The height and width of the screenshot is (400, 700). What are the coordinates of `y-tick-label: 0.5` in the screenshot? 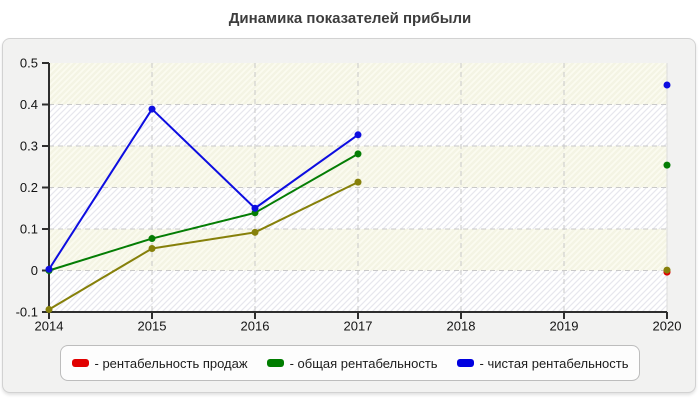 It's located at (29, 63).